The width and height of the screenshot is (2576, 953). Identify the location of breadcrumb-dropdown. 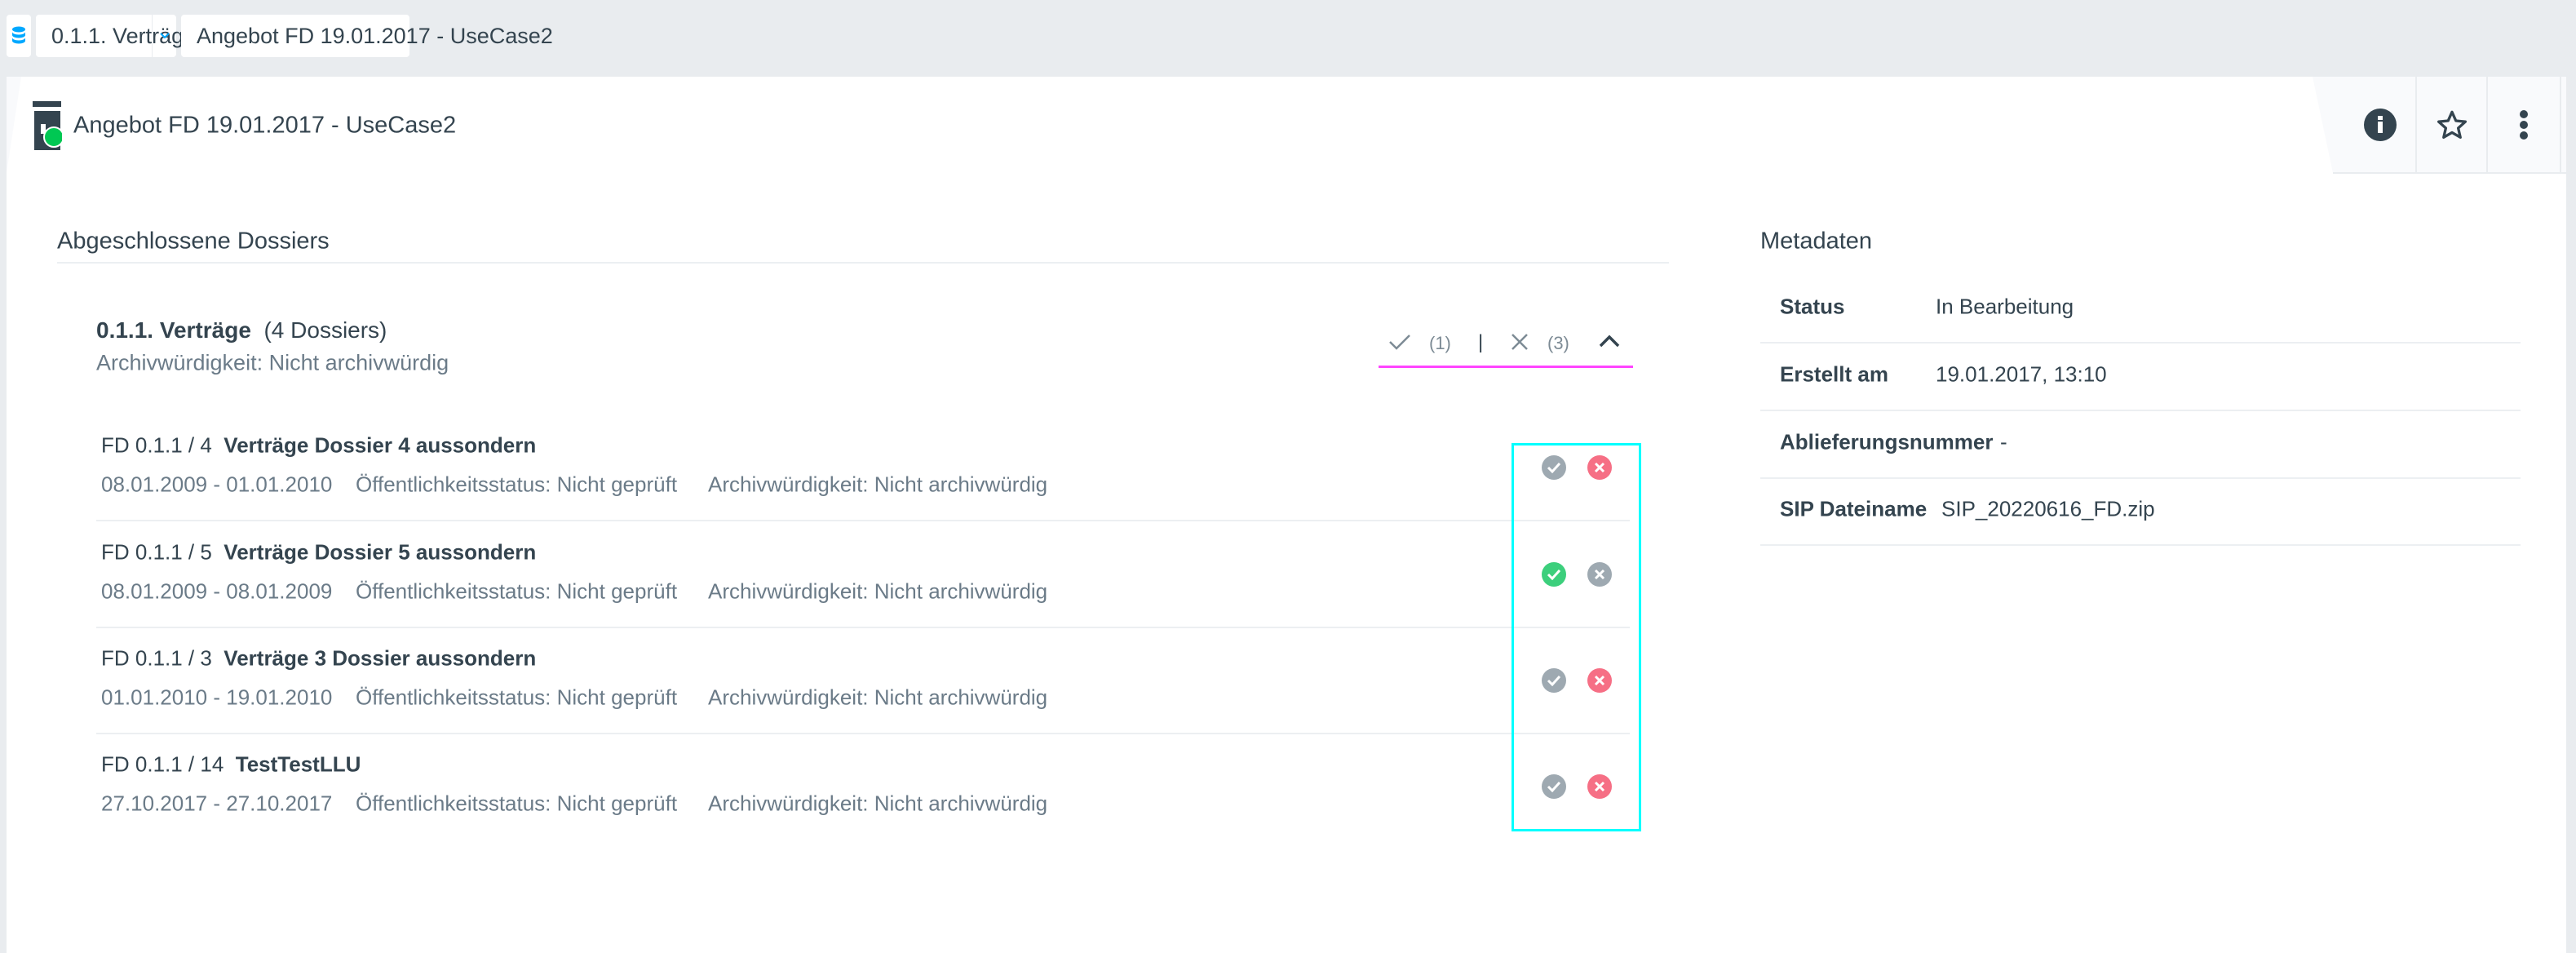
(164, 36).